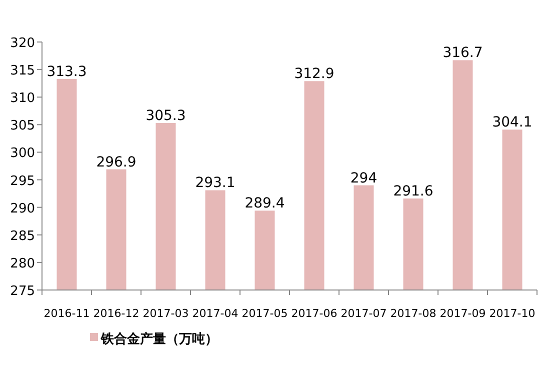 This screenshot has height=368, width=547. What do you see at coordinates (116, 313) in the screenshot?
I see `x-tick-label: 2016-12` at bounding box center [116, 313].